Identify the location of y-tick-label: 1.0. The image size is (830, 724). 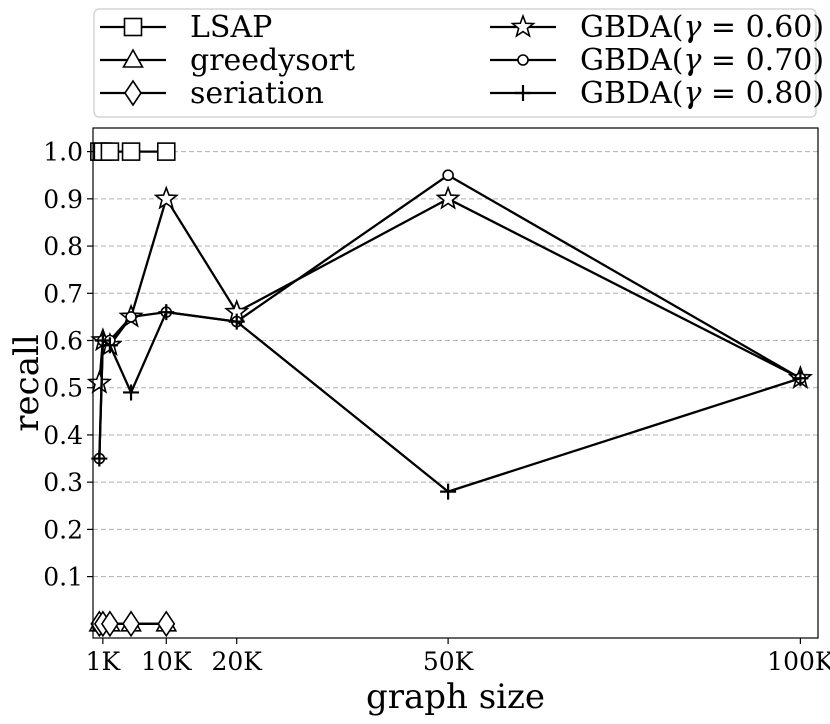
(63, 152).